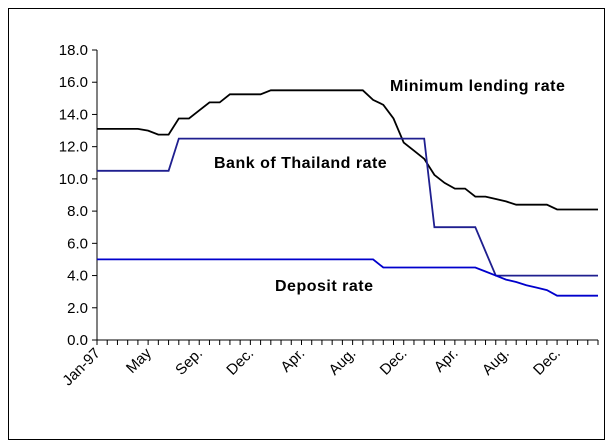 The height and width of the screenshot is (447, 613). What do you see at coordinates (77, 340) in the screenshot?
I see `y-tick-label: 0.0` at bounding box center [77, 340].